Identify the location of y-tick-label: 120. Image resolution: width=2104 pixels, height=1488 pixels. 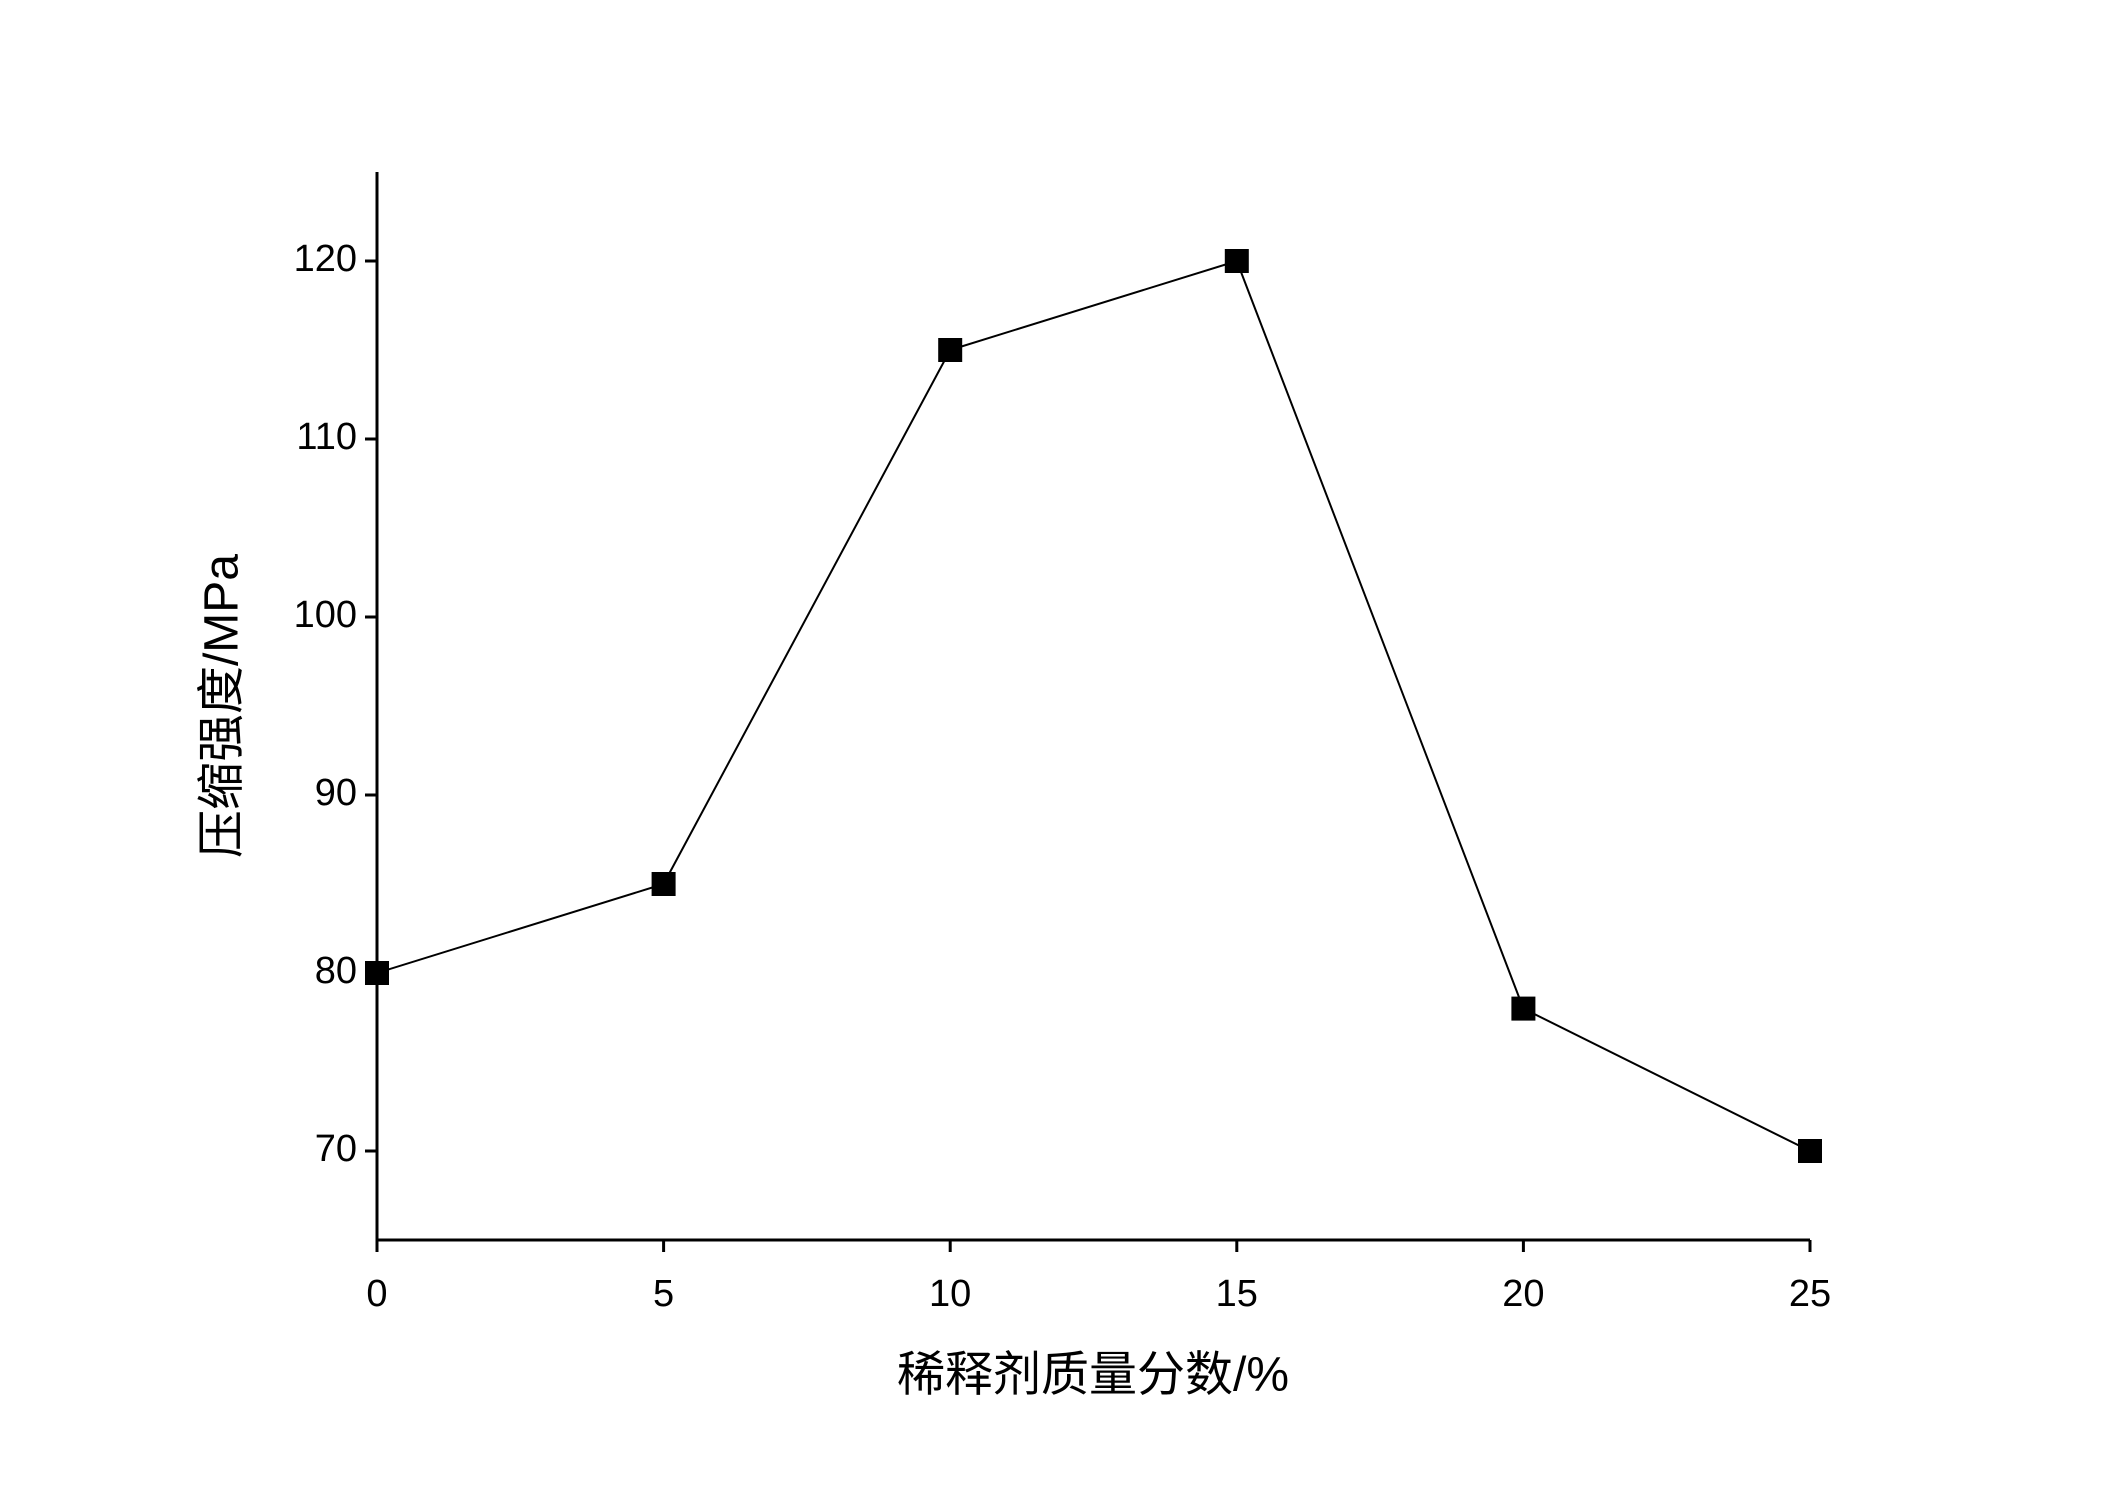
(325, 259).